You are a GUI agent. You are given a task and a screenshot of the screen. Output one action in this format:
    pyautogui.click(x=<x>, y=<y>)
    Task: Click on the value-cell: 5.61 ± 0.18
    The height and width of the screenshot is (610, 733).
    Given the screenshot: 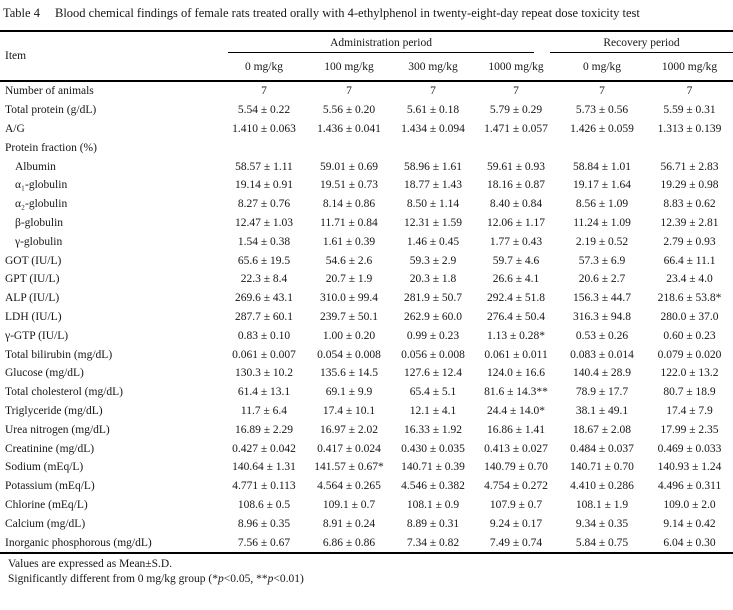 What is the action you would take?
    pyautogui.click(x=433, y=110)
    